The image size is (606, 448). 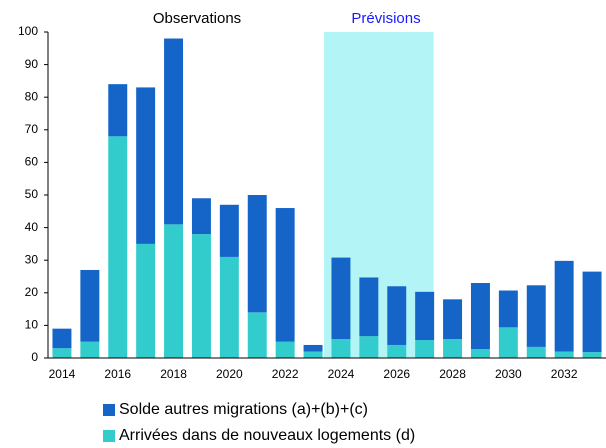 I want to click on legend-text: Solde autres migrations (a)+(b)+(c), so click(x=243, y=409).